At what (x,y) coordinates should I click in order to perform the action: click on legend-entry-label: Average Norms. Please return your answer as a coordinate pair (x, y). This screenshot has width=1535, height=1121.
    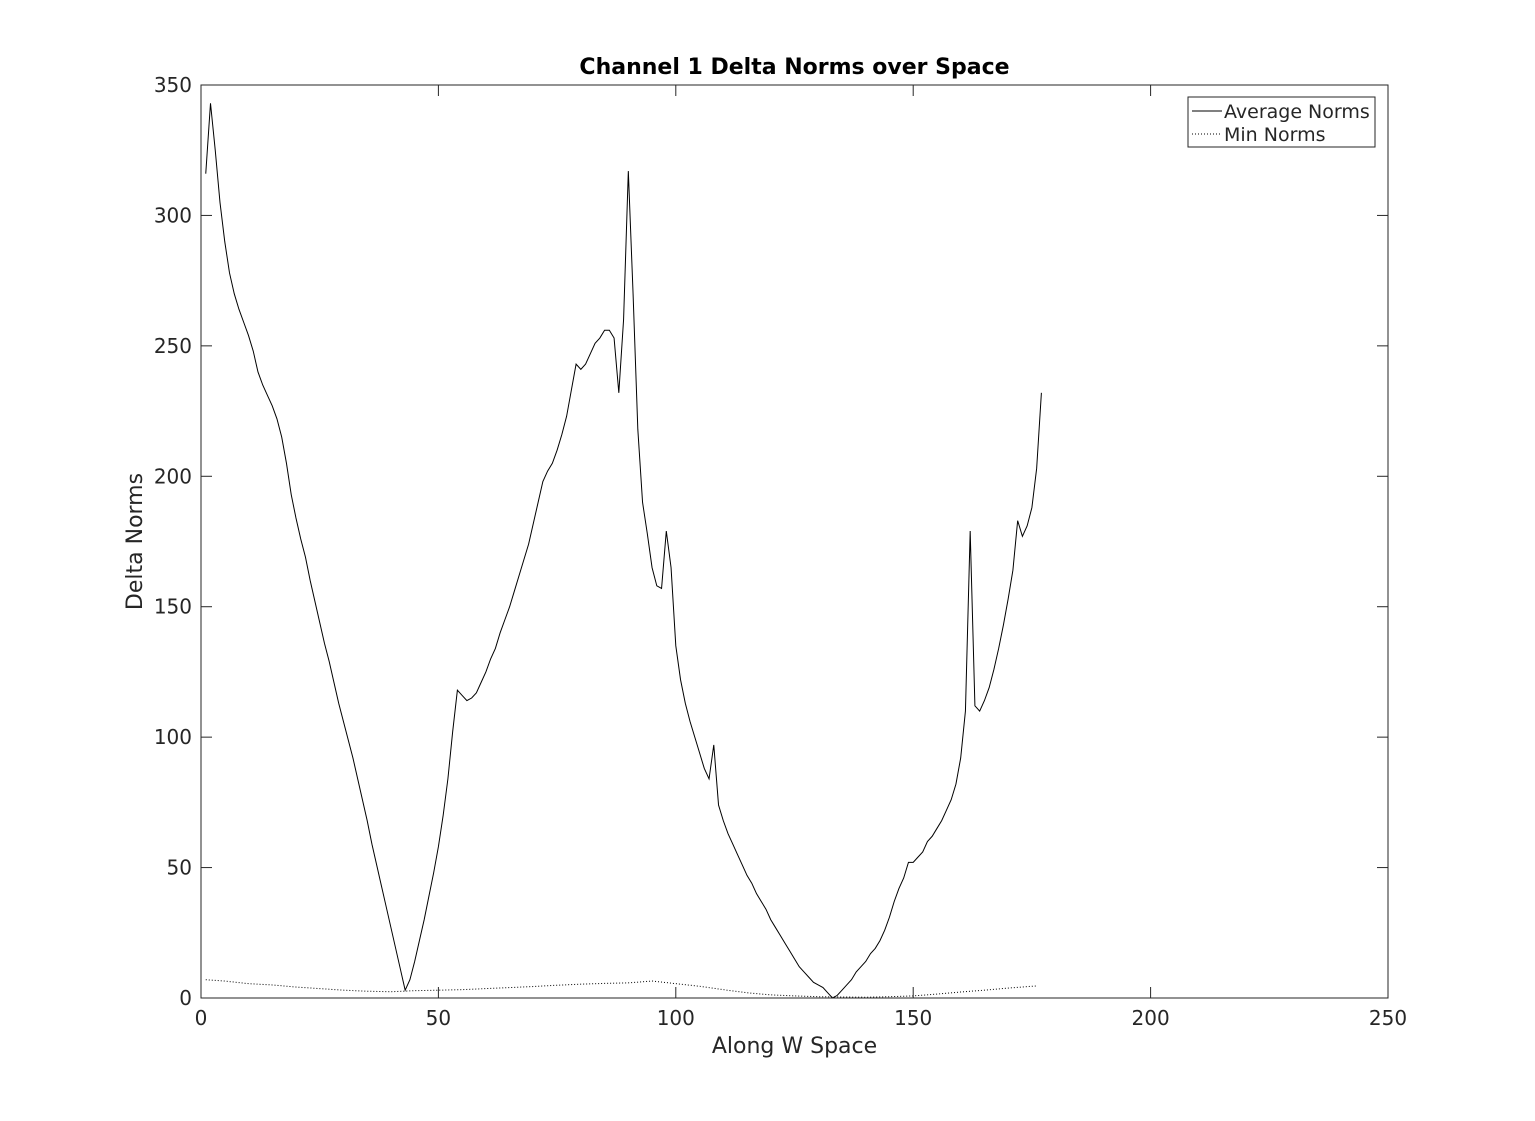
    Looking at the image, I should click on (1297, 112).